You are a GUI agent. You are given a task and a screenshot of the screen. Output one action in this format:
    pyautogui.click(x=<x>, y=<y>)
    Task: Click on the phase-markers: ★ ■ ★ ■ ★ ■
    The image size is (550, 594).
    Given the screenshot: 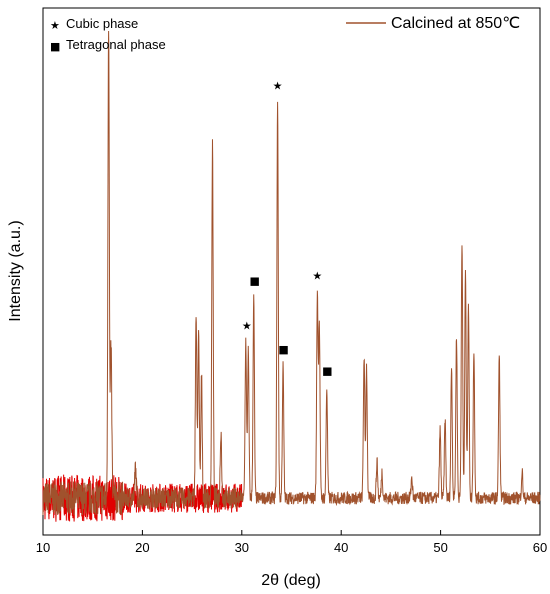 What is the action you would take?
    pyautogui.click(x=287, y=229)
    